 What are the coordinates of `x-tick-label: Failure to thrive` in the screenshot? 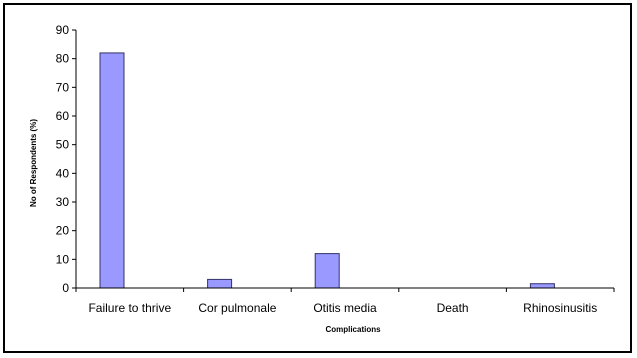 It's located at (129, 308).